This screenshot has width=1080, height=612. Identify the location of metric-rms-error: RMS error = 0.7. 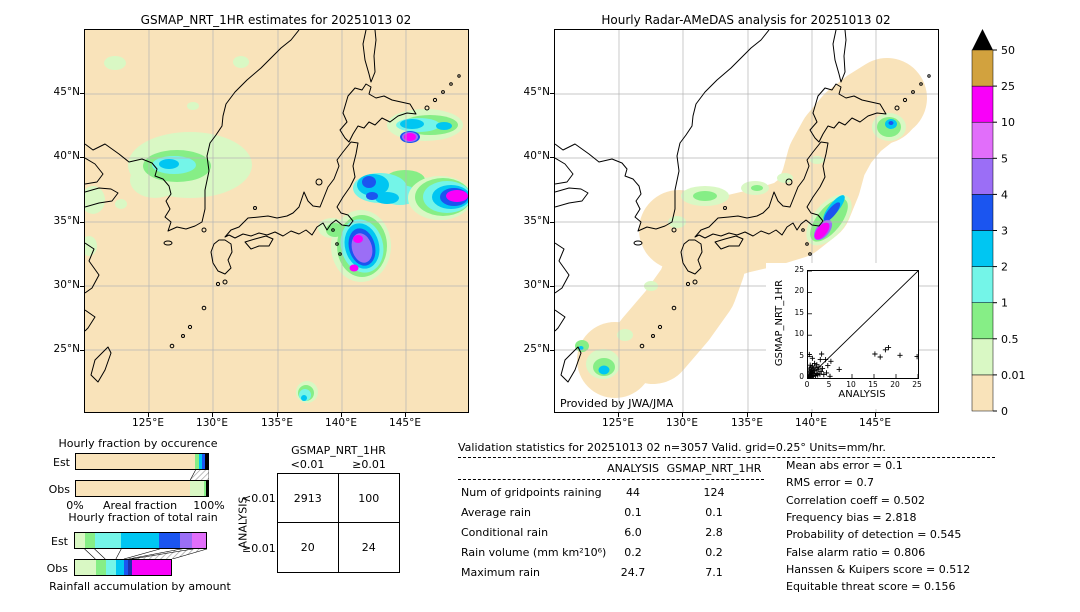
(830, 483).